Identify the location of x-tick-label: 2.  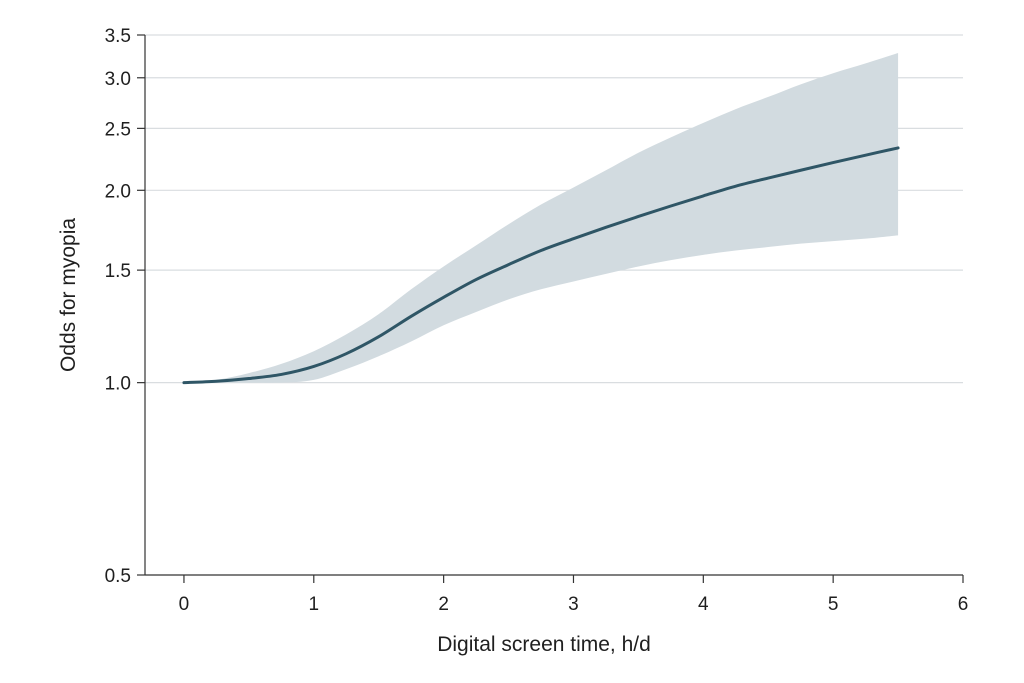
(443, 604).